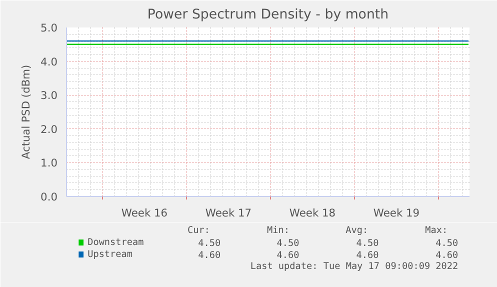 The width and height of the screenshot is (497, 287). What do you see at coordinates (199, 230) in the screenshot?
I see `text: Cur:` at bounding box center [199, 230].